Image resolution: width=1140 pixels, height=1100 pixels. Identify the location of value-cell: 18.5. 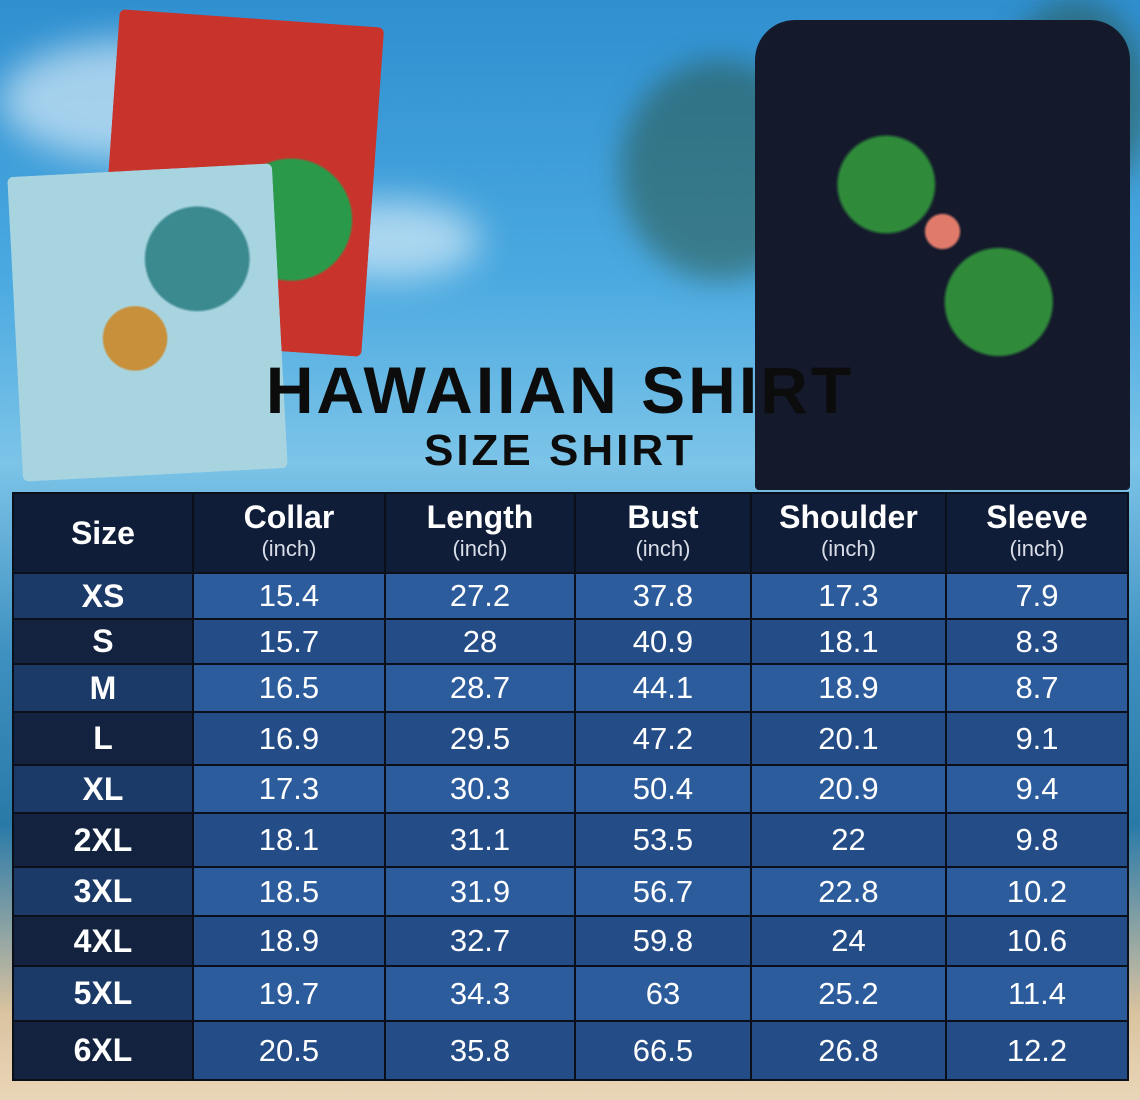
(288, 891).